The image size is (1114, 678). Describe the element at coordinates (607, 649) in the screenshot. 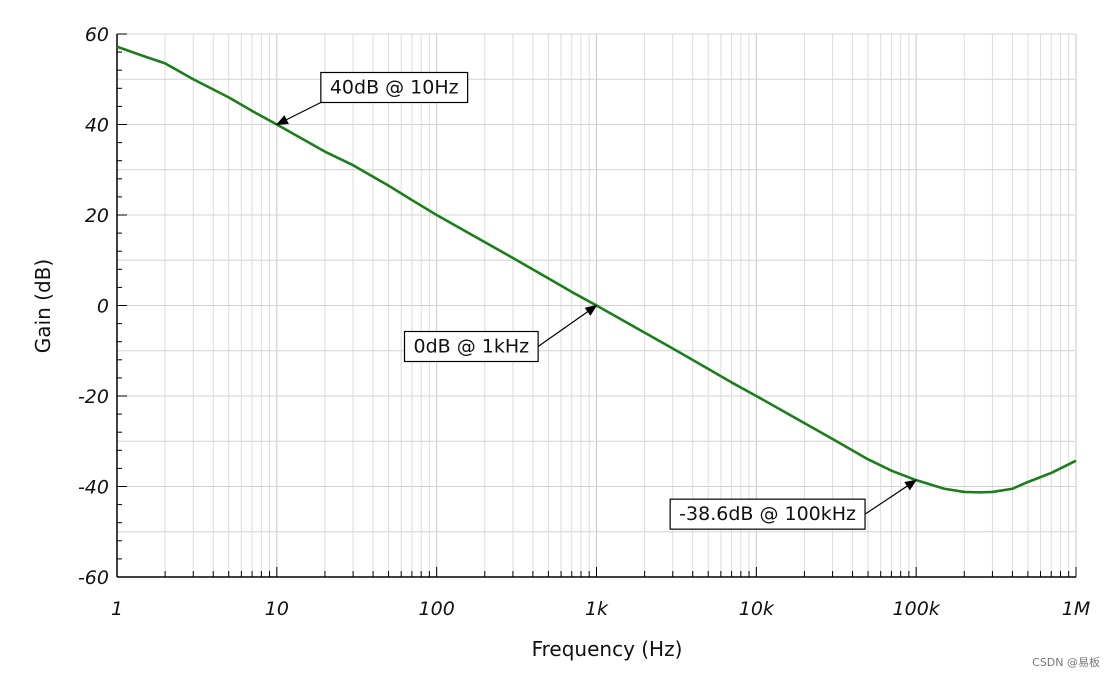

I see `x-axis-title: Frequency (Hz)` at that location.